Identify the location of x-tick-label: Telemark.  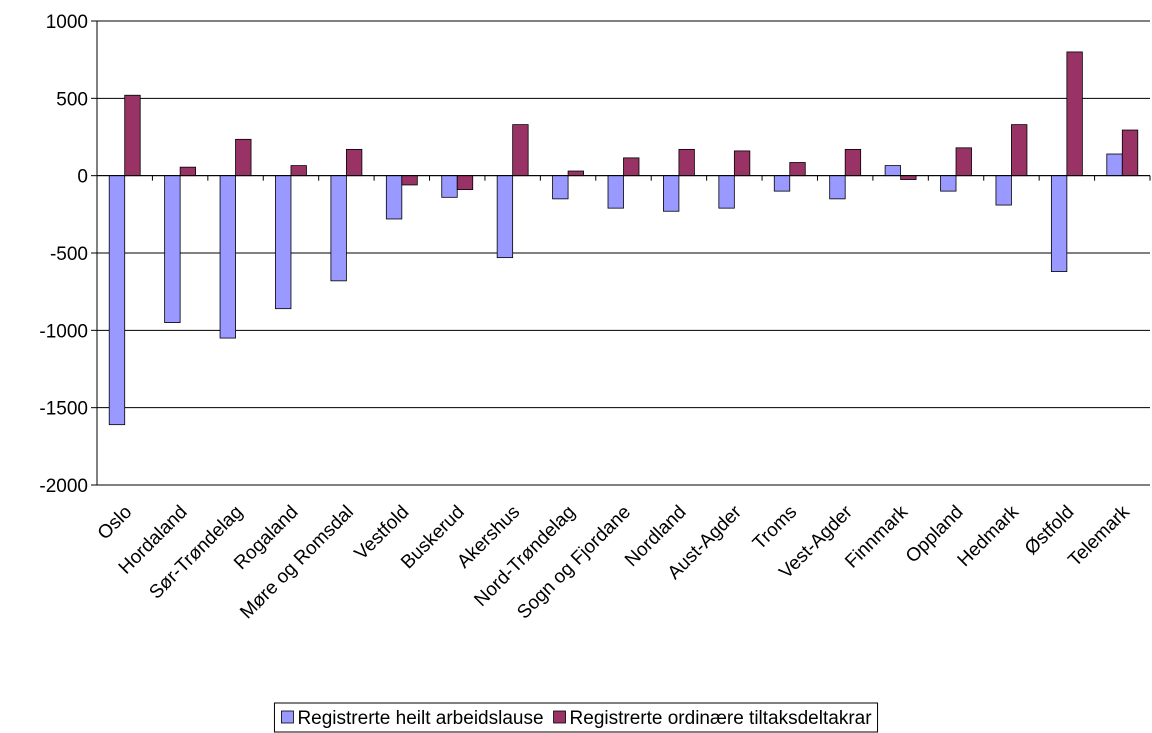
(1099, 536).